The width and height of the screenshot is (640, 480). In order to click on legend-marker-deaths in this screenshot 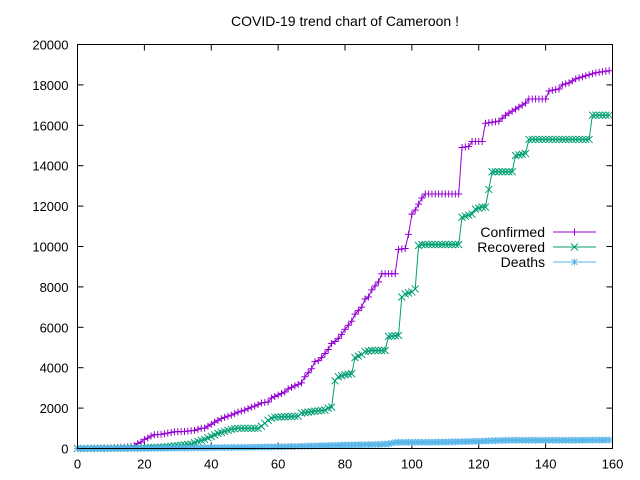, I will do `click(574, 262)`.